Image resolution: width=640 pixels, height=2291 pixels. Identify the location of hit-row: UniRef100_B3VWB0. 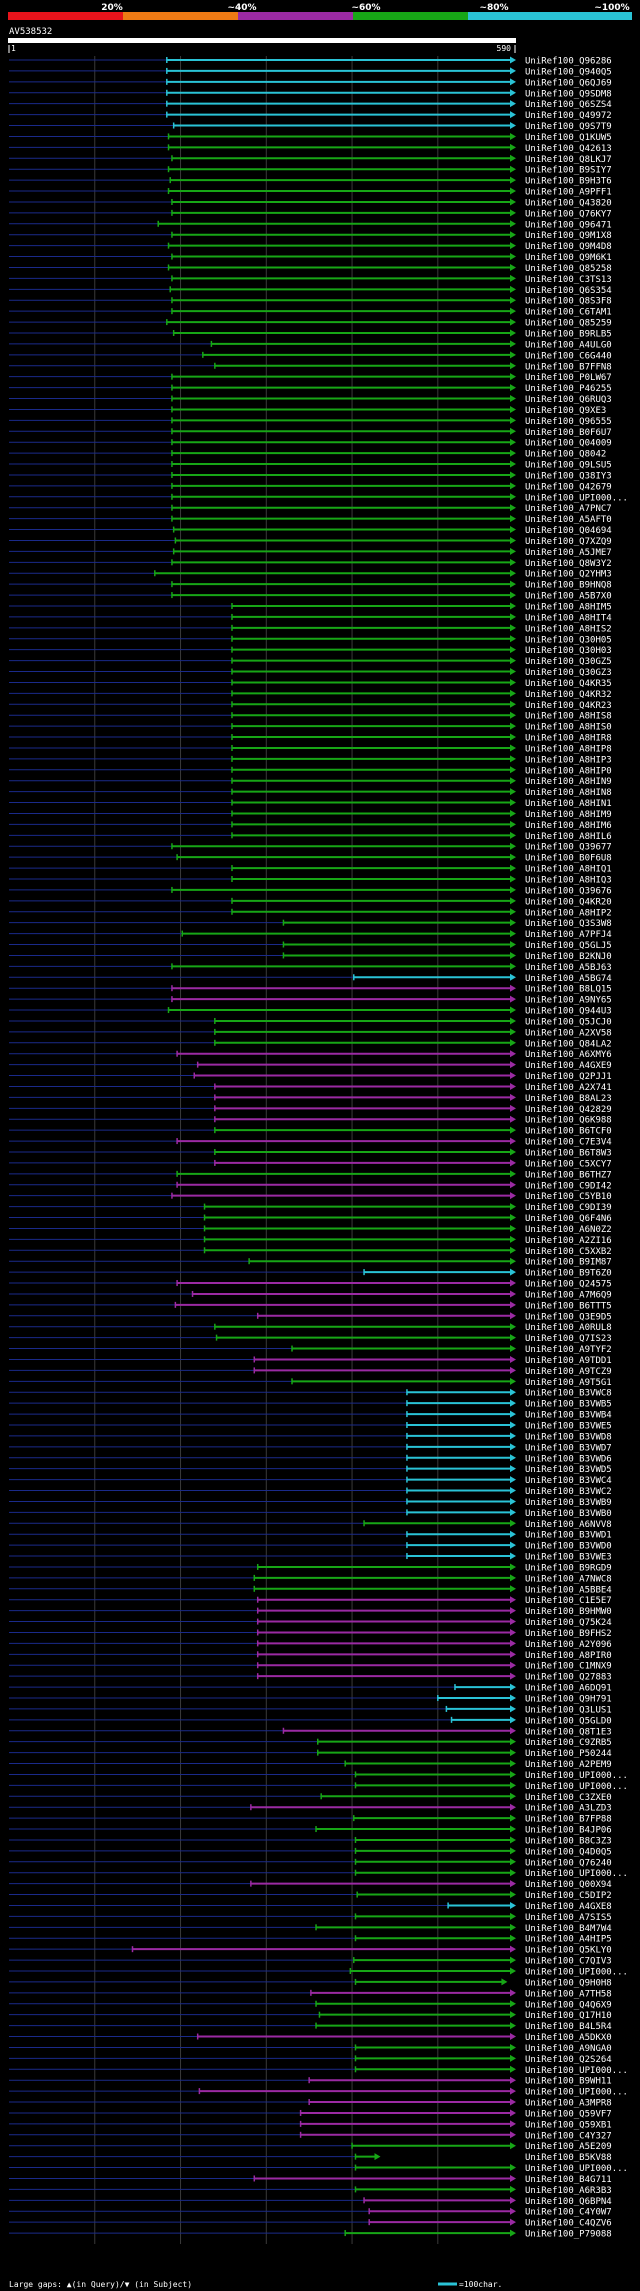
(310, 1513).